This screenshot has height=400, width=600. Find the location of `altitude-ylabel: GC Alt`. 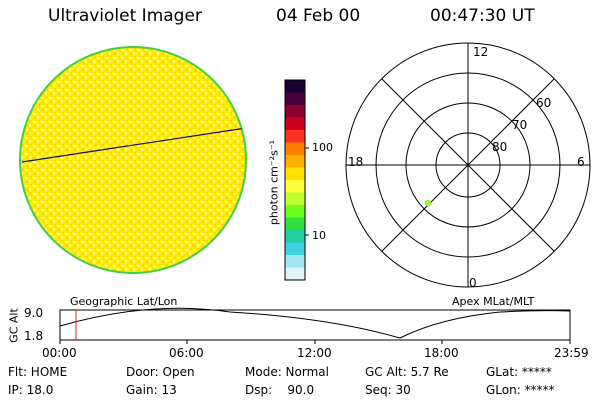

altitude-ylabel: GC Alt is located at coordinates (14, 325).